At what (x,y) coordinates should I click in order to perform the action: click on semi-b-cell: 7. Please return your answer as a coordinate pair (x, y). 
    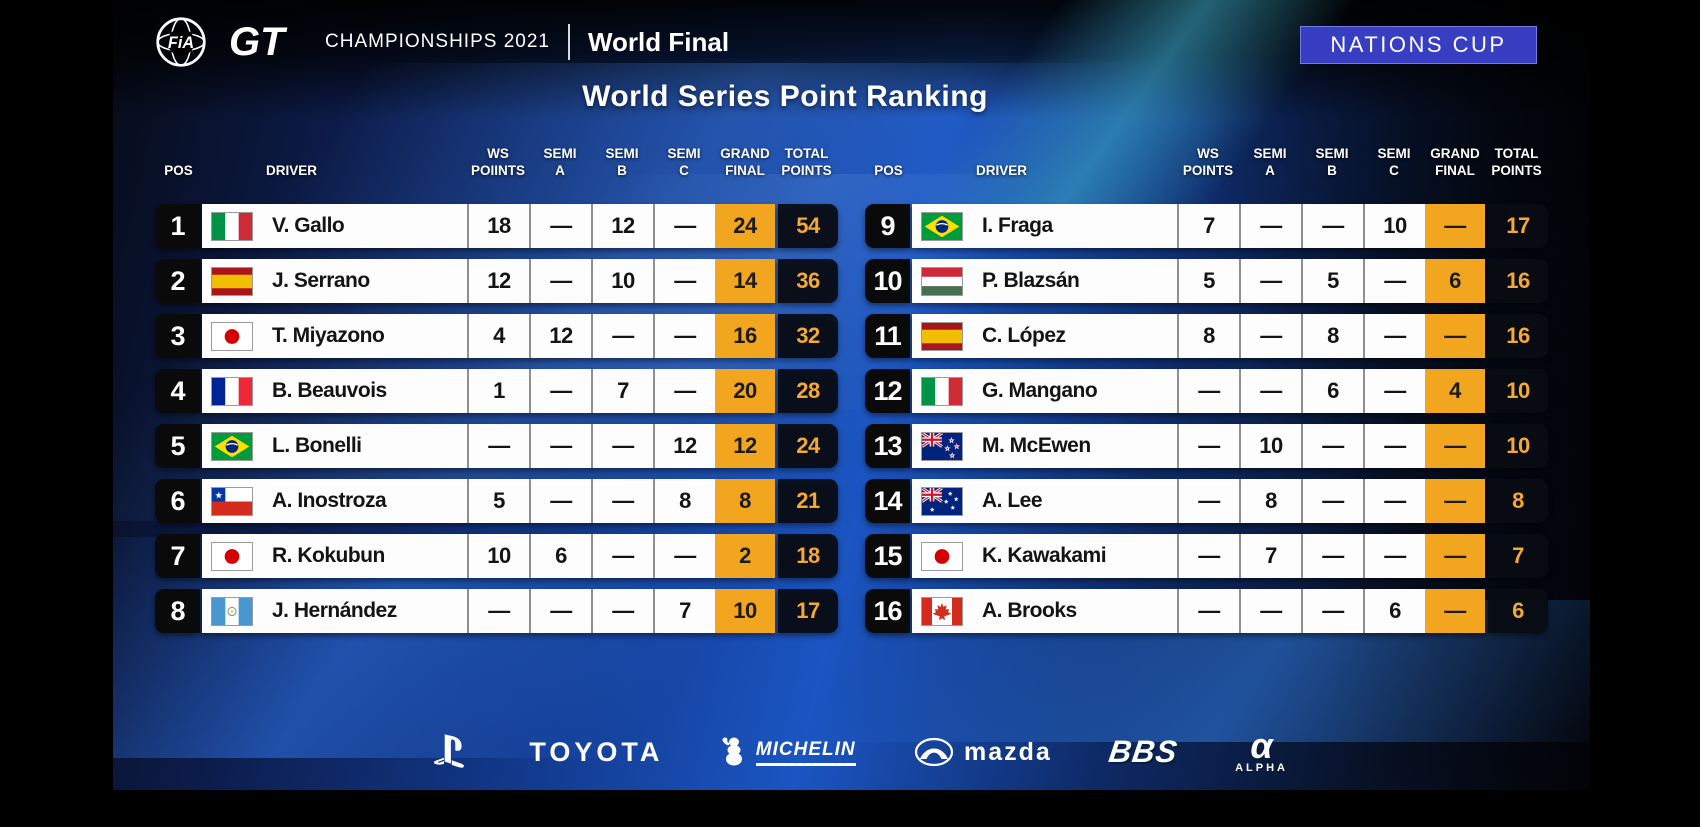
    Looking at the image, I should click on (622, 391).